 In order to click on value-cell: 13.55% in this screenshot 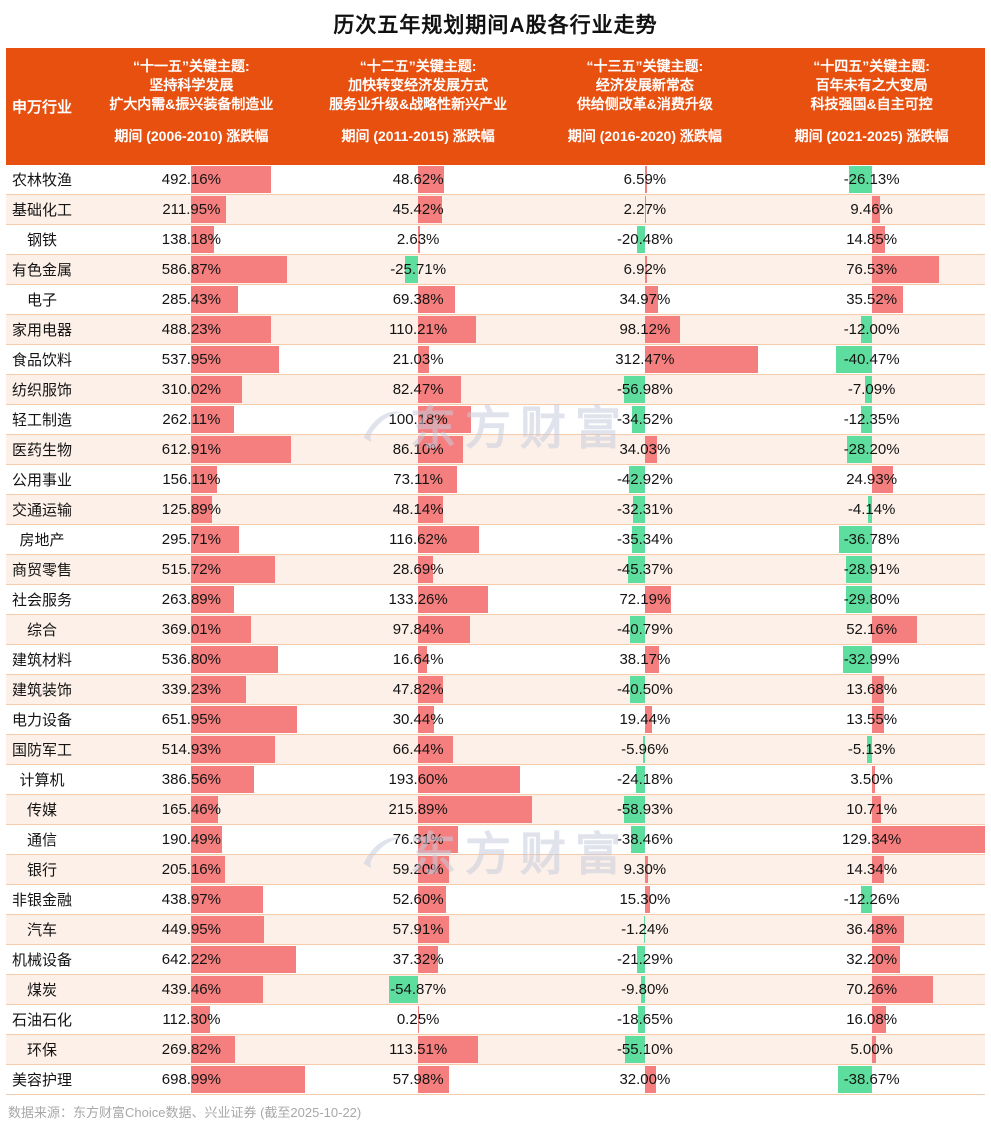, I will do `click(871, 719)`.